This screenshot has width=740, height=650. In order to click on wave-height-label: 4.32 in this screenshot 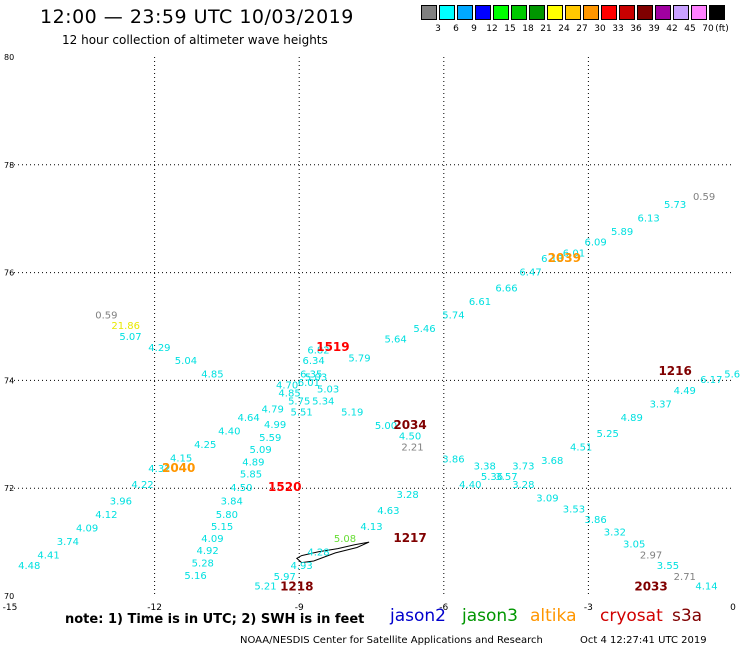, I will do `click(159, 469)`.